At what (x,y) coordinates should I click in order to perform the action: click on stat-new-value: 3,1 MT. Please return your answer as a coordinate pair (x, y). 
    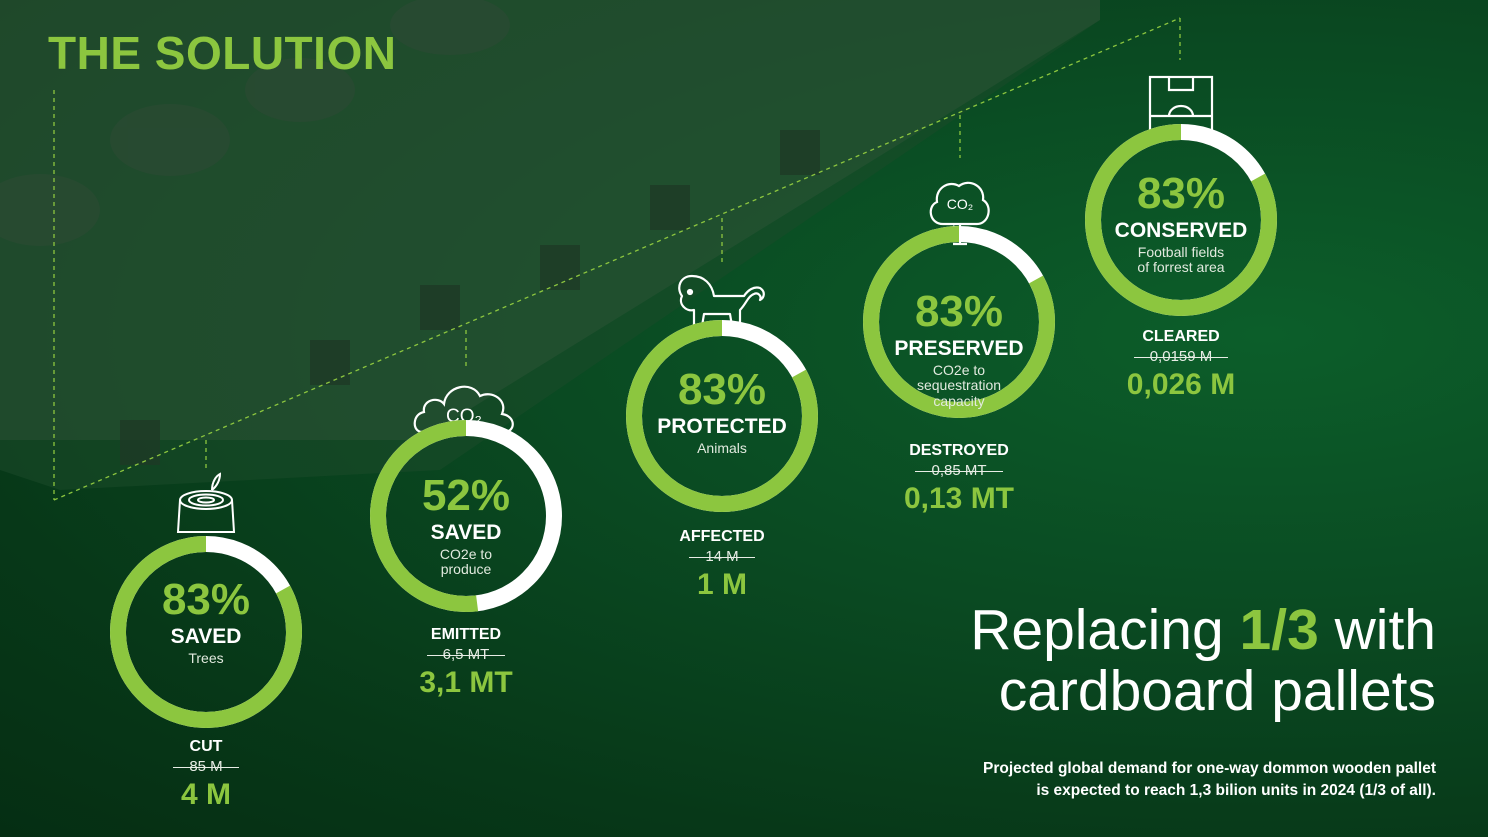
    Looking at the image, I should click on (466, 682).